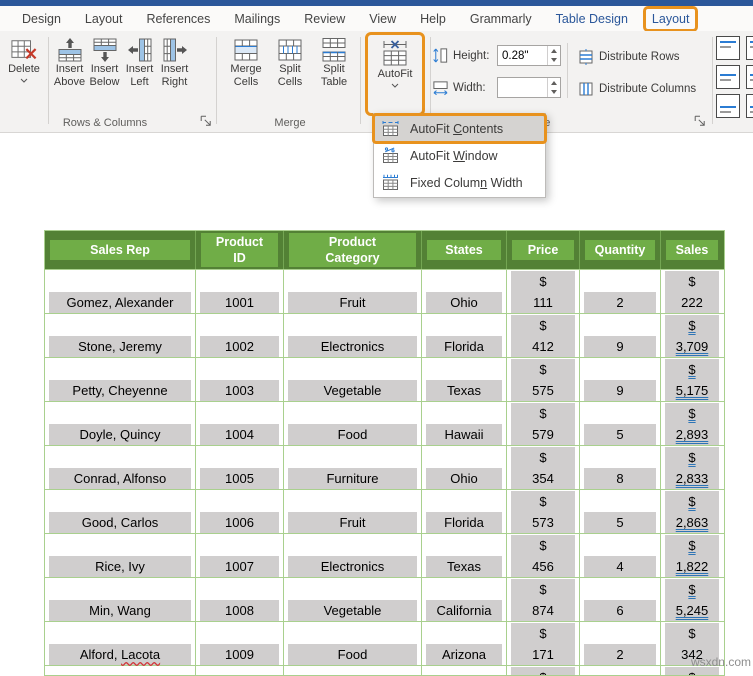 Image resolution: width=753 pixels, height=676 pixels. What do you see at coordinates (103, 18) in the screenshot?
I see `tab-layout: Layout` at bounding box center [103, 18].